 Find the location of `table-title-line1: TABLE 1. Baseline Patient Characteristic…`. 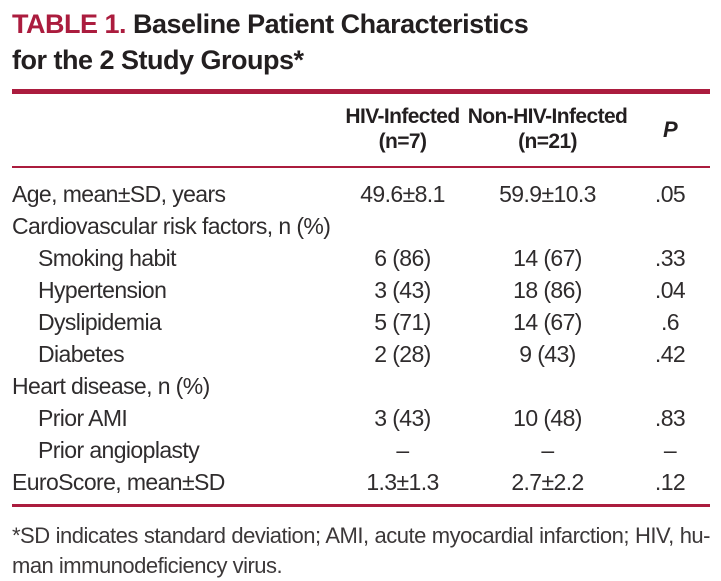

table-title-line1: TABLE 1. Baseline Patient Characteristic… is located at coordinates (361, 24).